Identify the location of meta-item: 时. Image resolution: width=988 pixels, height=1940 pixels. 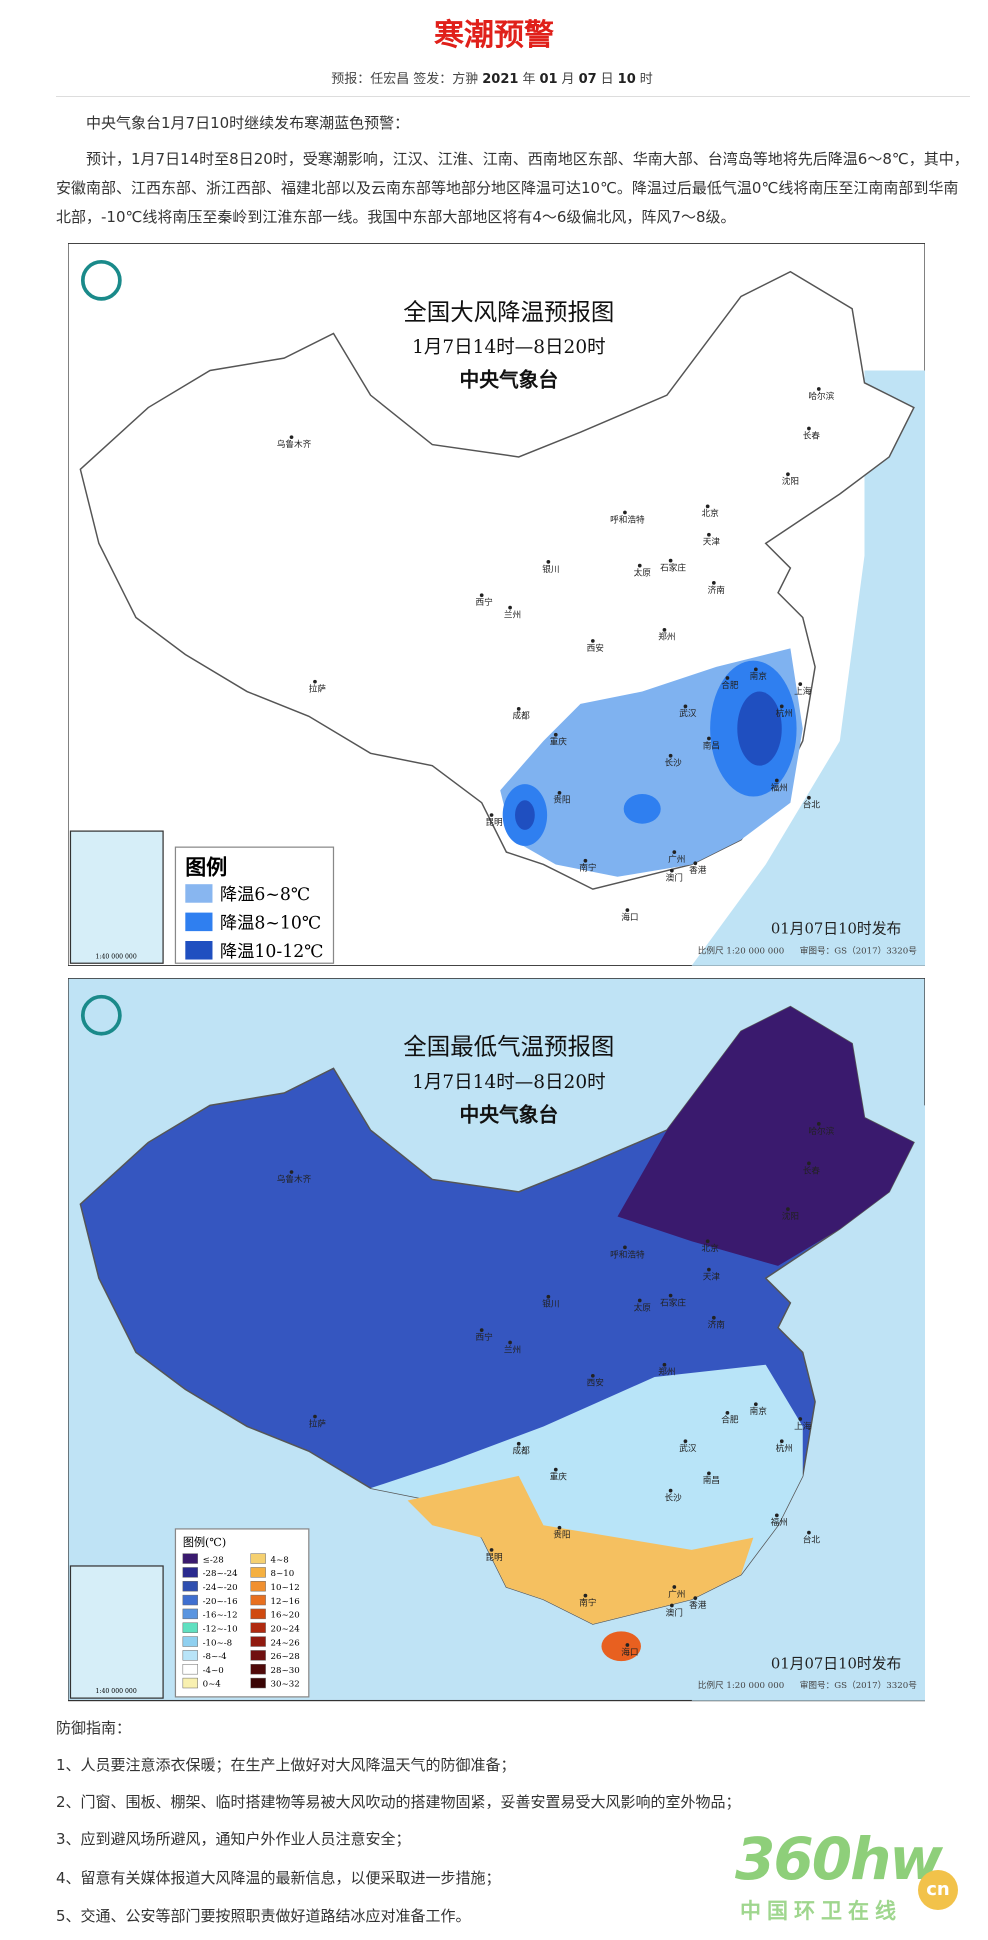
(646, 79).